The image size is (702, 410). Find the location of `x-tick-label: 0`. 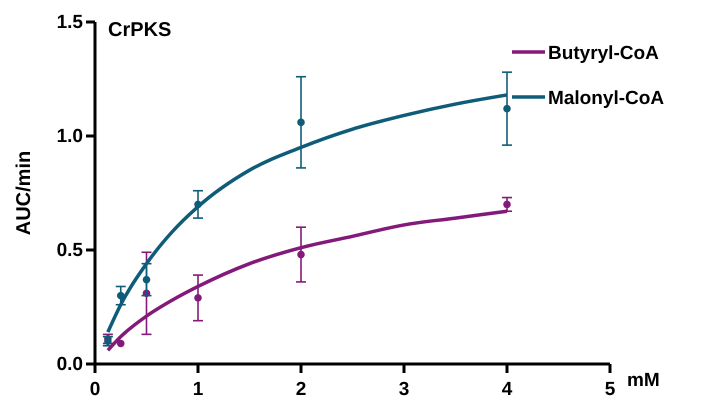

x-tick-label: 0 is located at coordinates (95, 389).